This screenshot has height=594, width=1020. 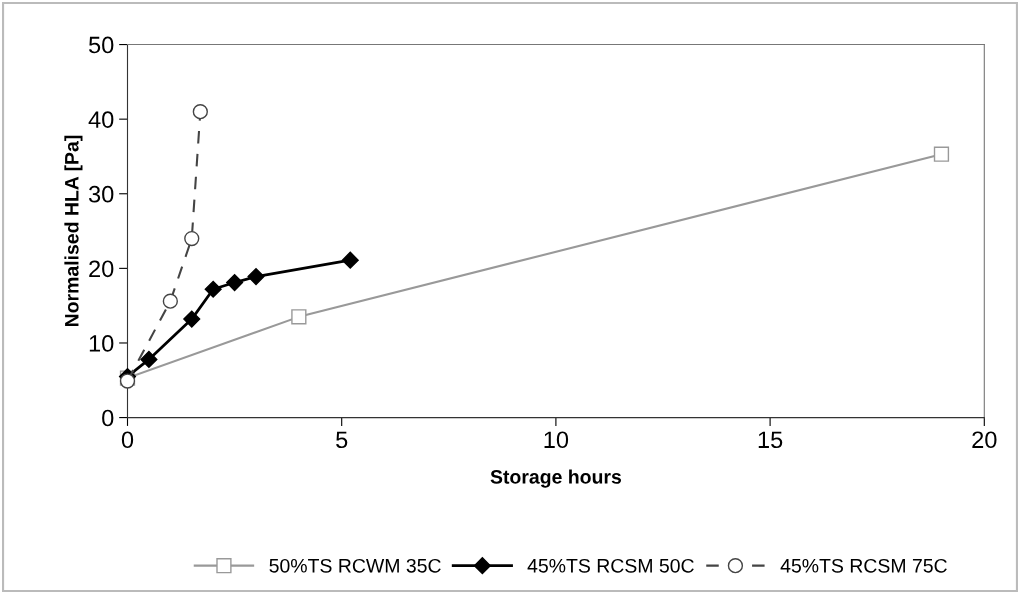 What do you see at coordinates (342, 440) in the screenshot?
I see `x-tick-label: 5` at bounding box center [342, 440].